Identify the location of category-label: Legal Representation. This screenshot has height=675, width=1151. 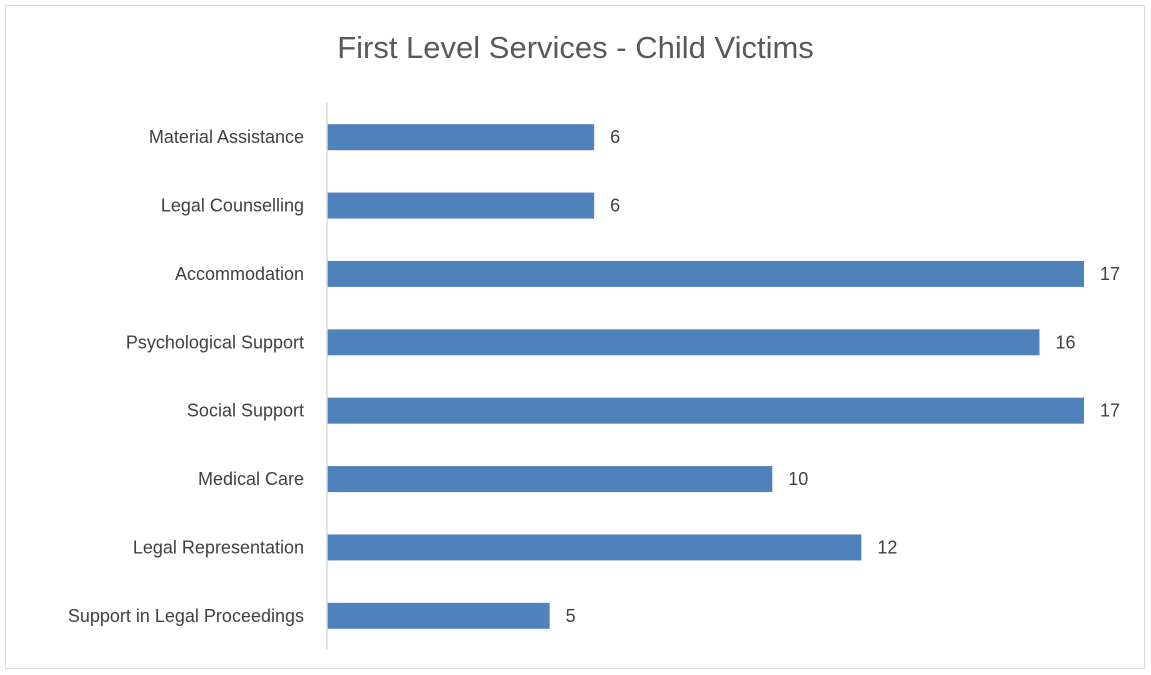
(218, 547).